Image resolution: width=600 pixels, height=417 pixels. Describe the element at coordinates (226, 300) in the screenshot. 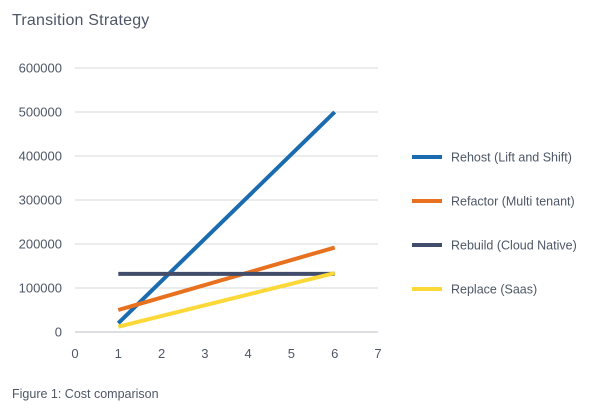

I see `series-line-replace-saas` at that location.